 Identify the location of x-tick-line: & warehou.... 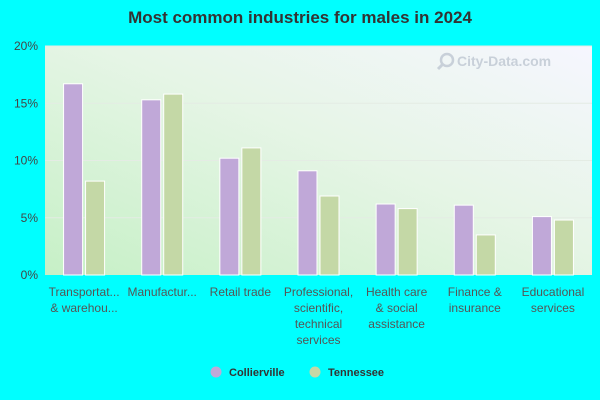
(83, 308).